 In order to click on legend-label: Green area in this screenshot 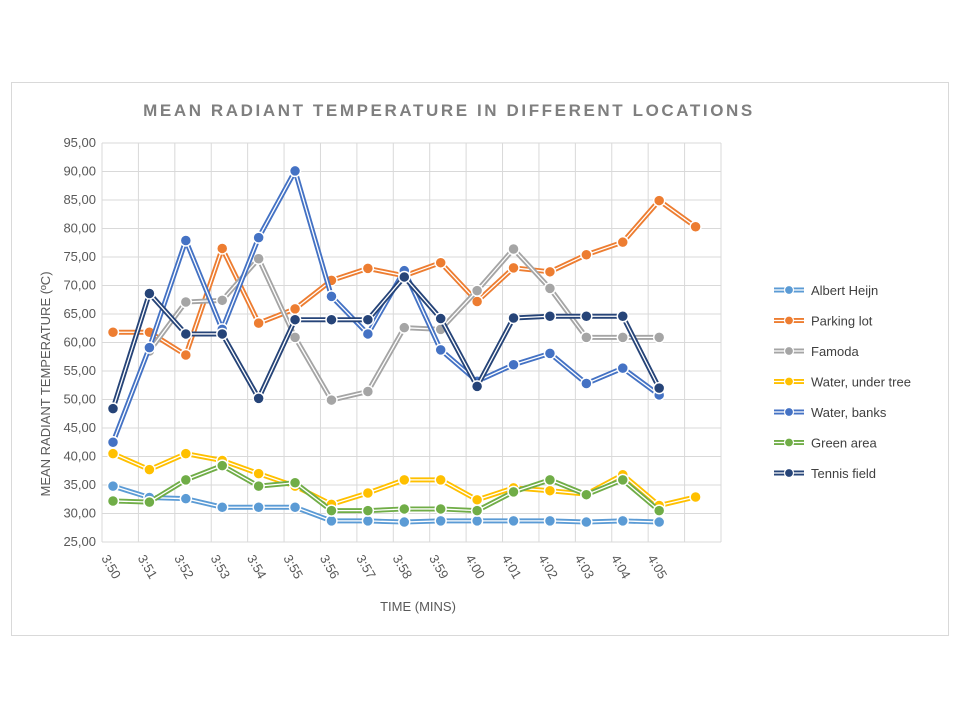, I will do `click(844, 443)`.